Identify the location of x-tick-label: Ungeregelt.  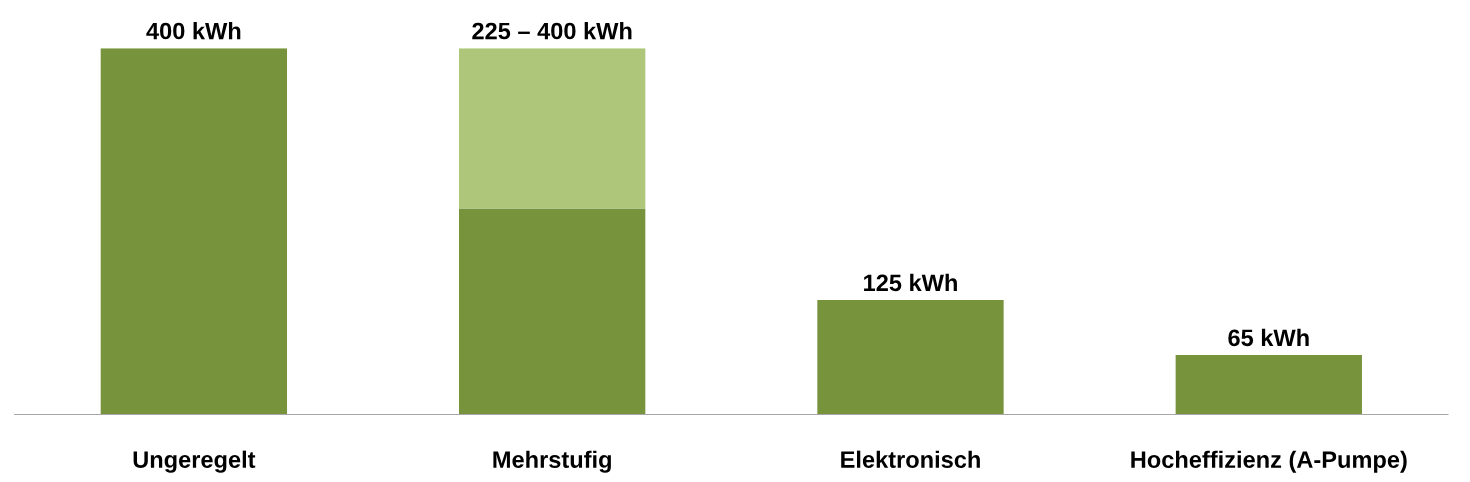
(194, 461).